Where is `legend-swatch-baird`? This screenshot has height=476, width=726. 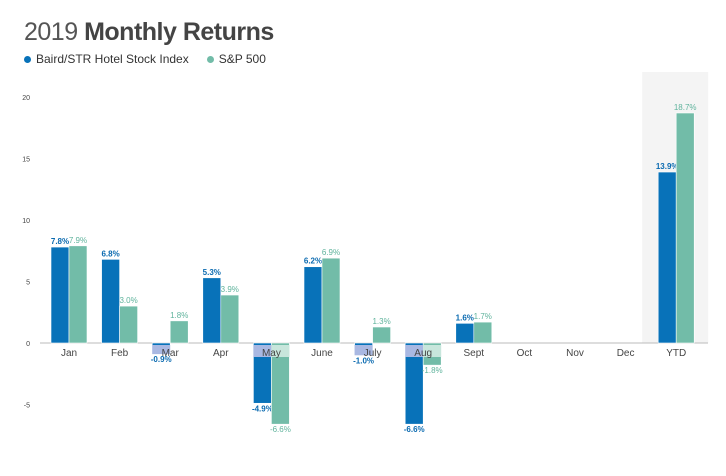 legend-swatch-baird is located at coordinates (27, 59).